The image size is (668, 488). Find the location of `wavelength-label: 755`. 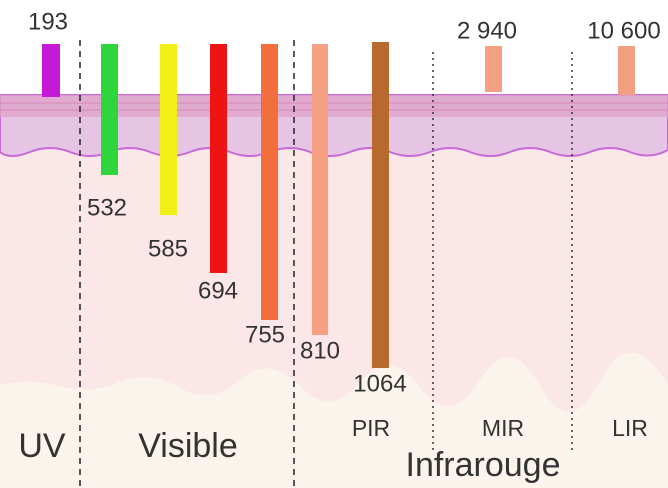

wavelength-label: 755 is located at coordinates (265, 334).